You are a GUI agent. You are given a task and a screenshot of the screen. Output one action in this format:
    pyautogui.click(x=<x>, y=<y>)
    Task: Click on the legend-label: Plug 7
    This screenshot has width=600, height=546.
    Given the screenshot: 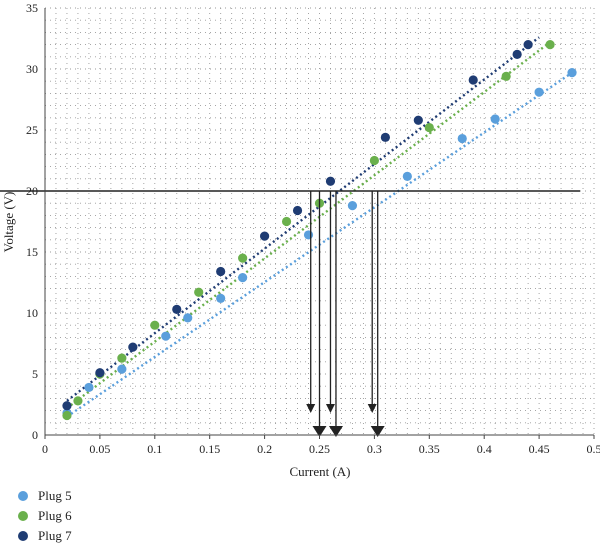 What is the action you would take?
    pyautogui.click(x=55, y=536)
    